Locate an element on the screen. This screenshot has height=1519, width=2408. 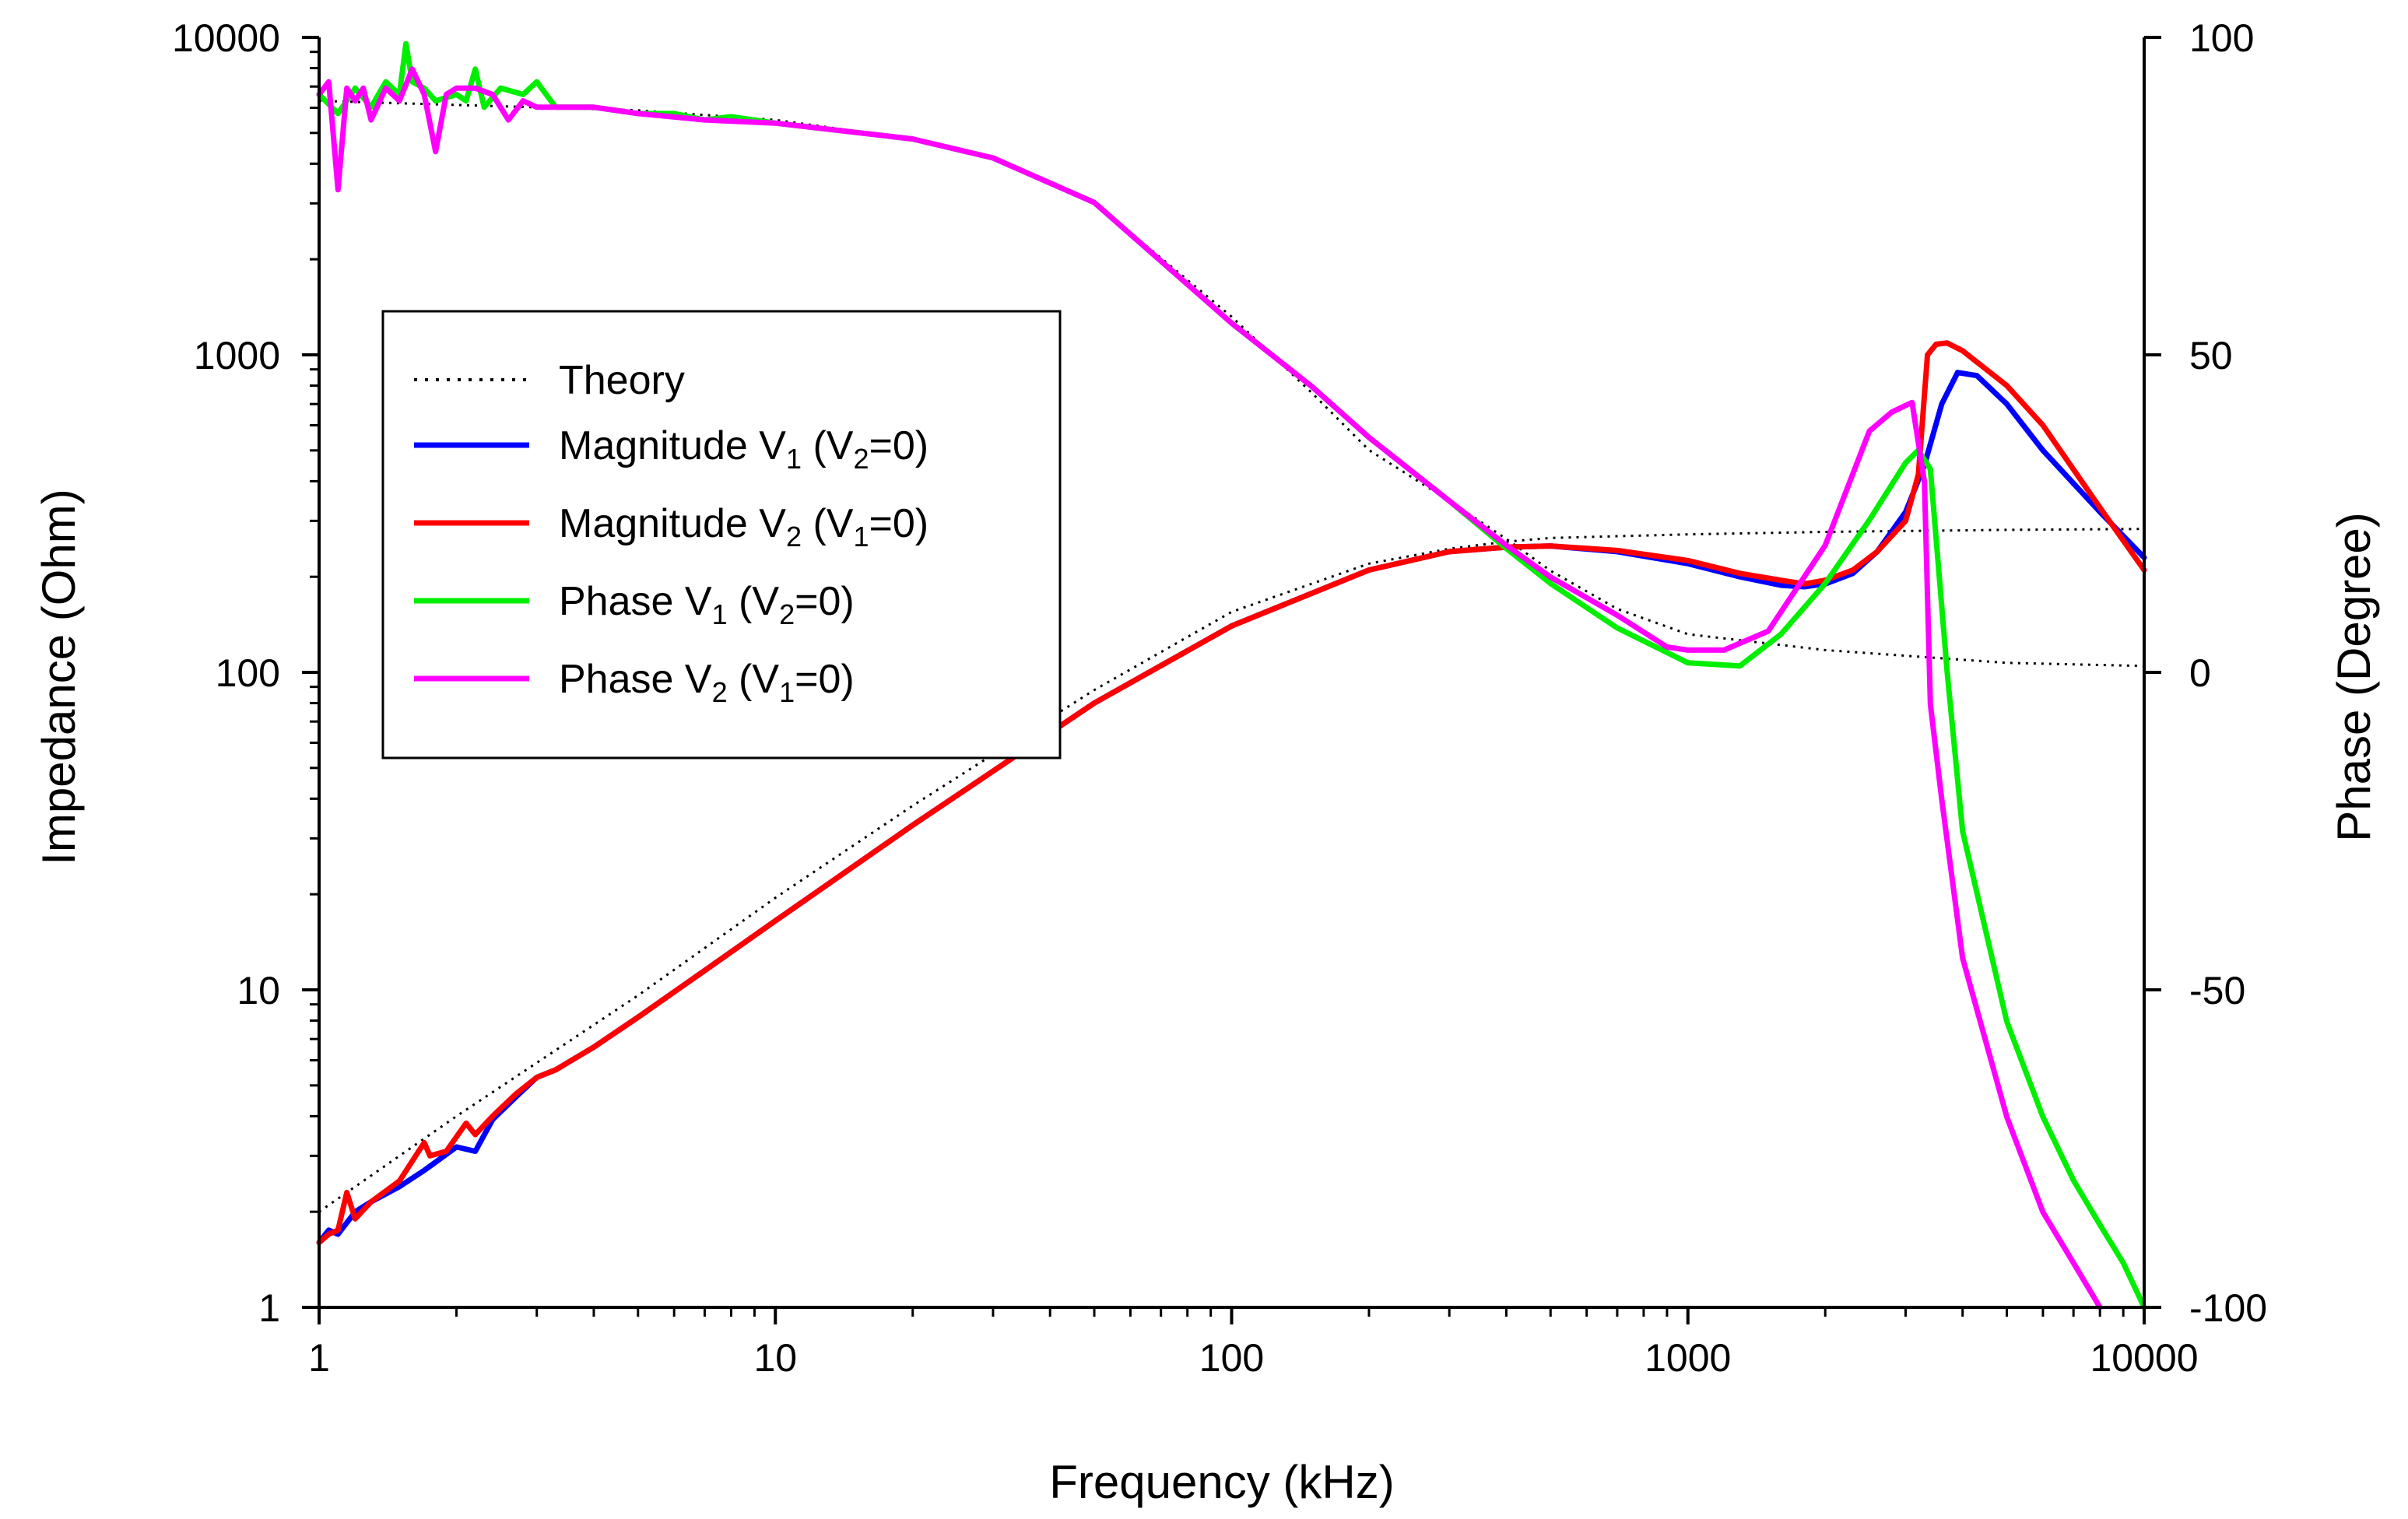
y-right-tick-label: -100 is located at coordinates (2228, 1308).